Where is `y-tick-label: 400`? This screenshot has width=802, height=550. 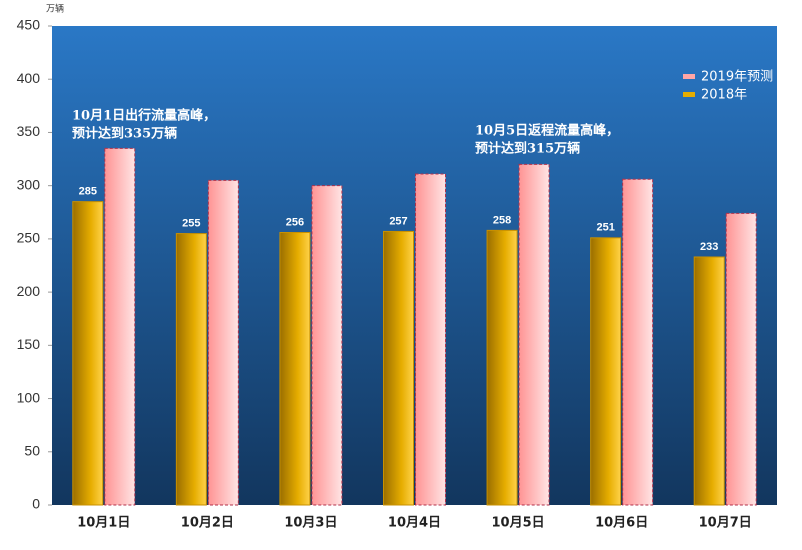
y-tick-label: 400 is located at coordinates (29, 78).